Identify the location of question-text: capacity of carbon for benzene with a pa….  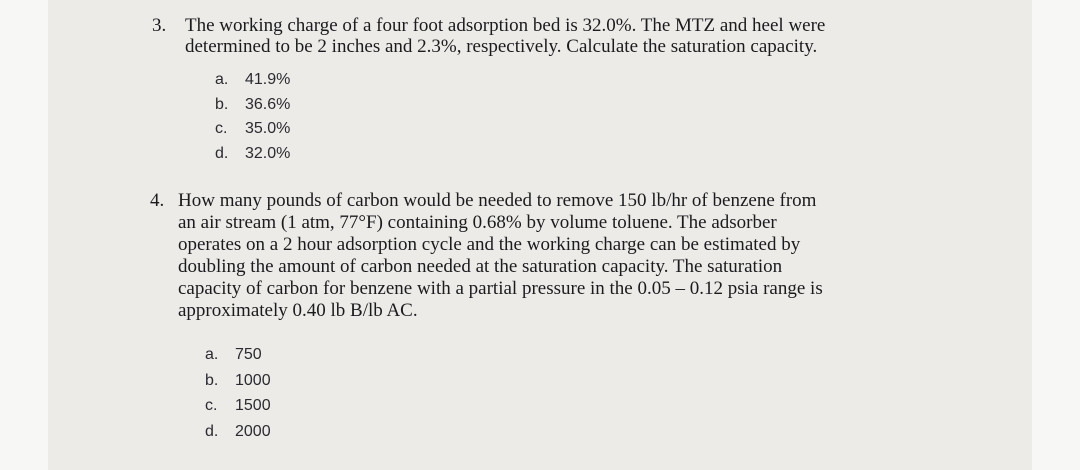
(500, 288).